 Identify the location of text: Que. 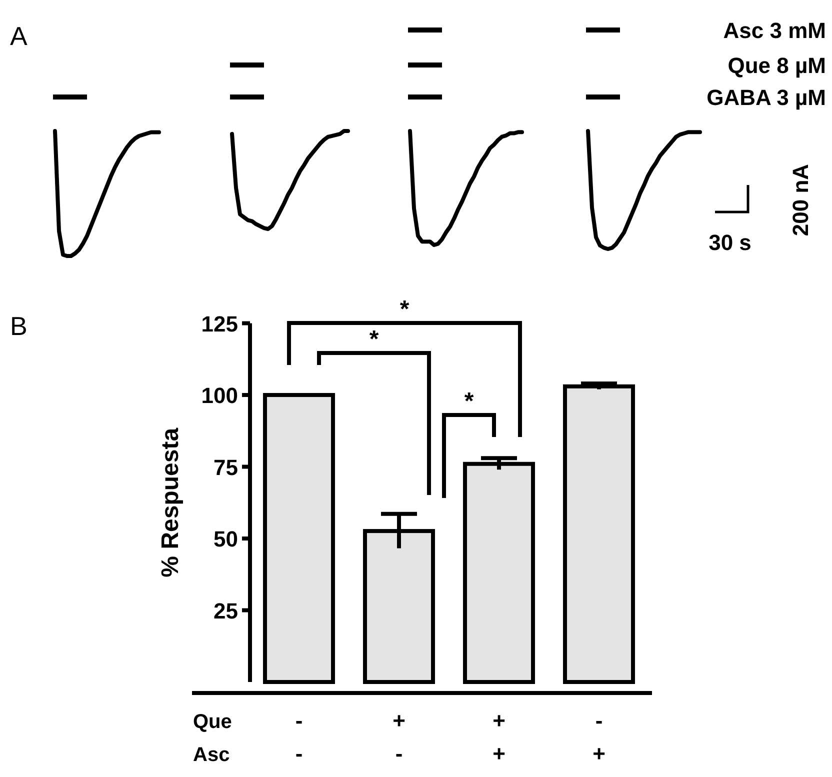
(212, 722).